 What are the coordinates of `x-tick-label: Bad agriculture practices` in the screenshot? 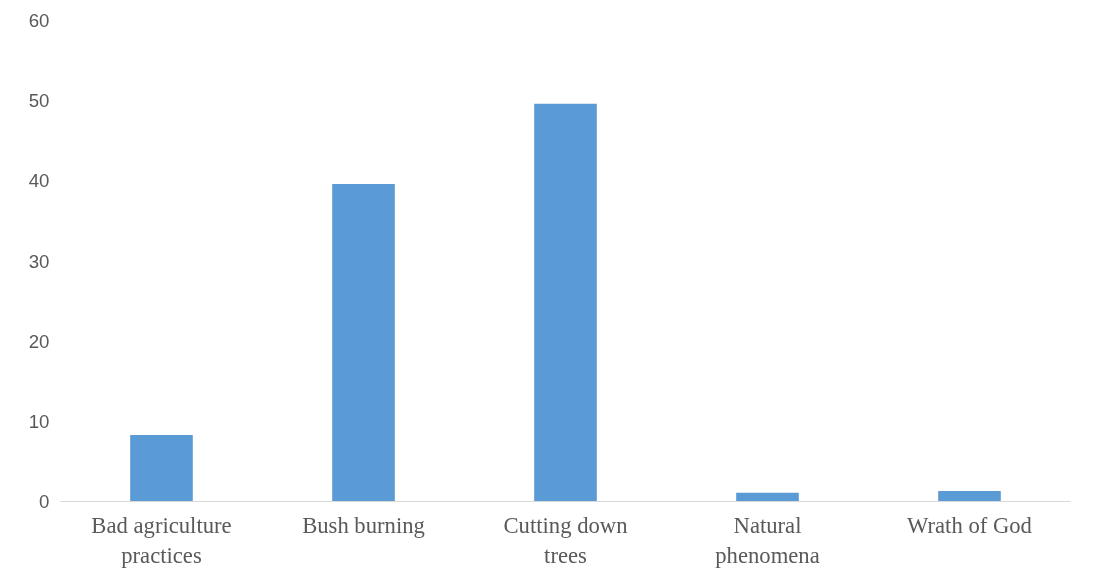 It's located at (161, 540).